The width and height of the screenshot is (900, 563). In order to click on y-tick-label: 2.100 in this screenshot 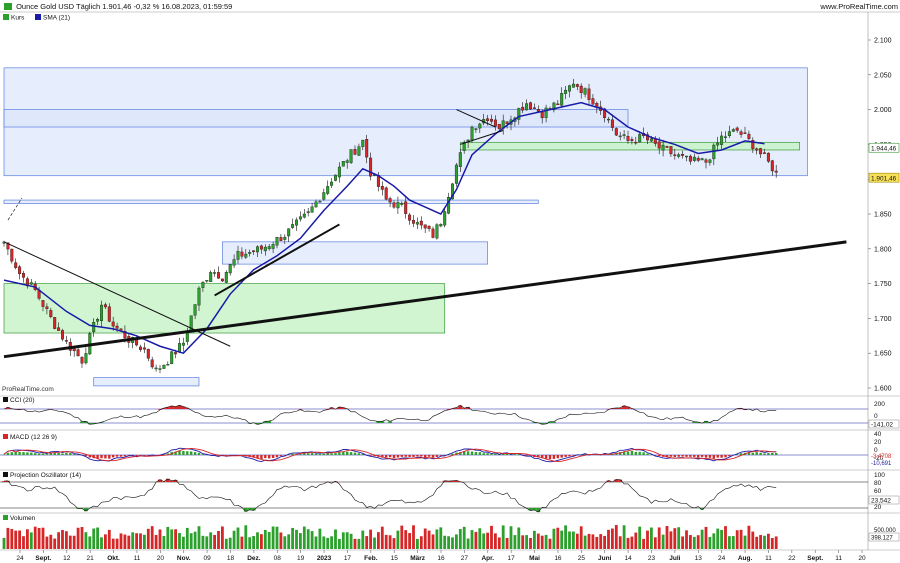, I will do `click(883, 41)`.